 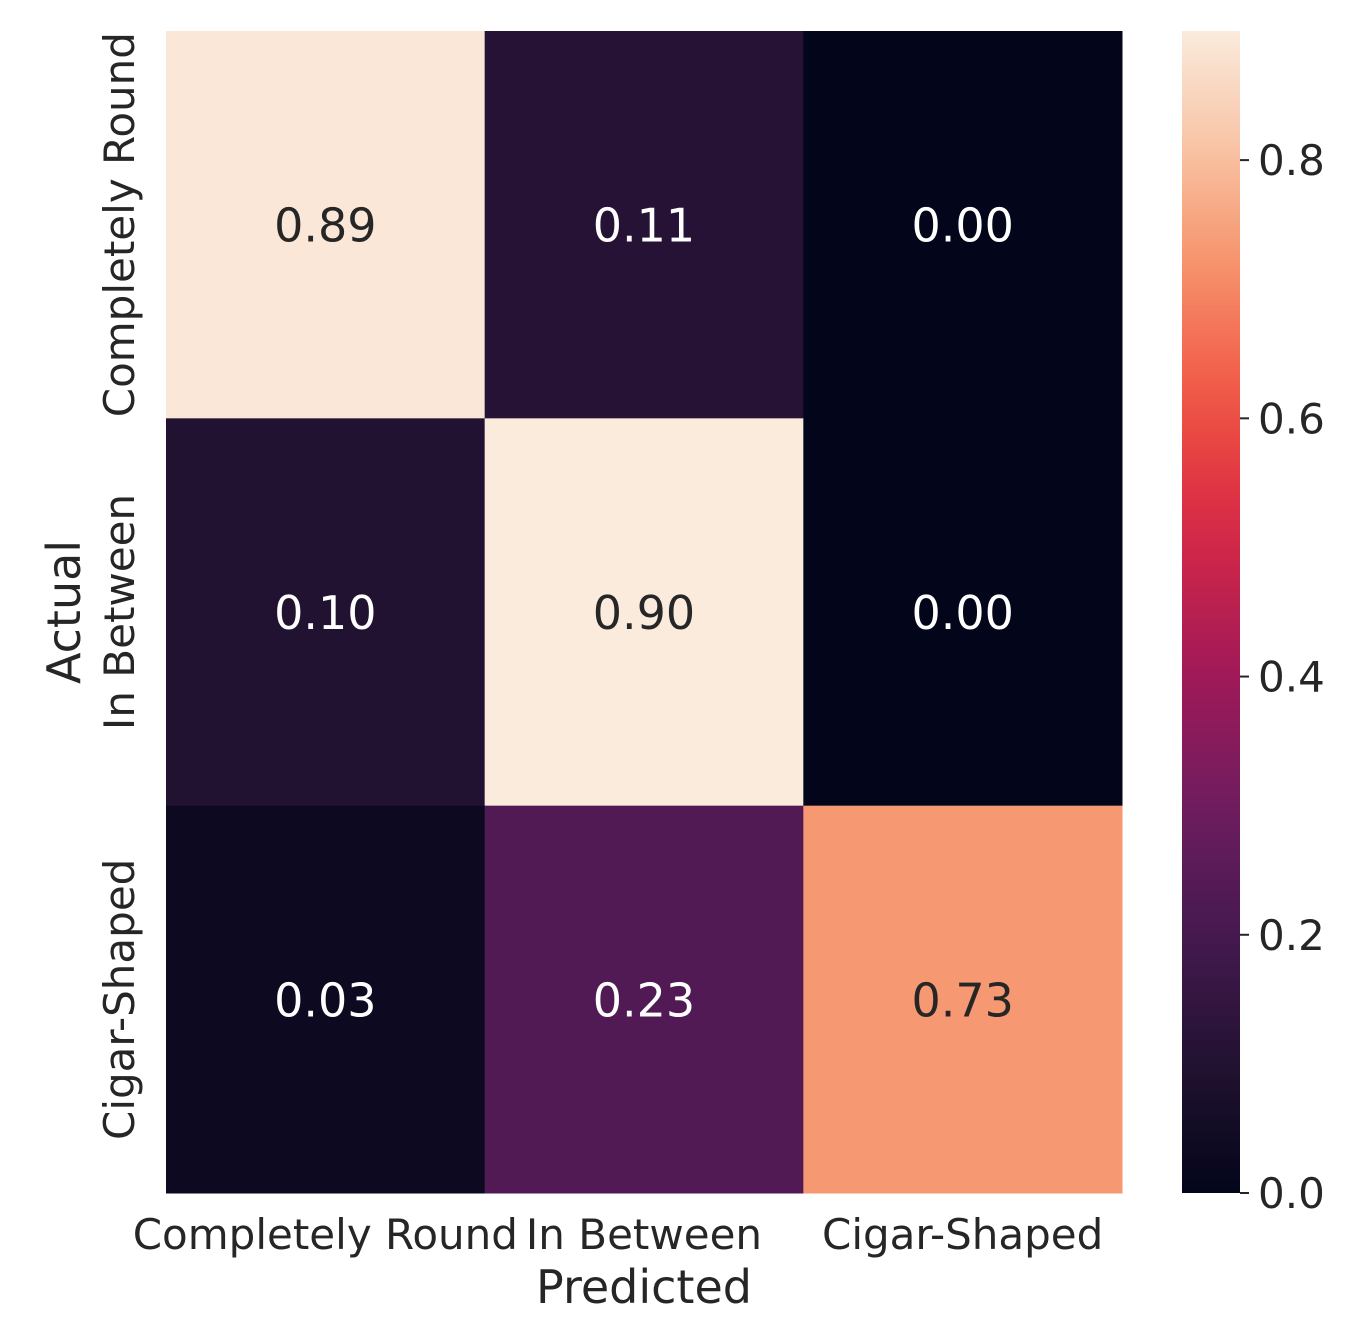 What do you see at coordinates (644, 1234) in the screenshot?
I see `x-tick-label: In Between` at bounding box center [644, 1234].